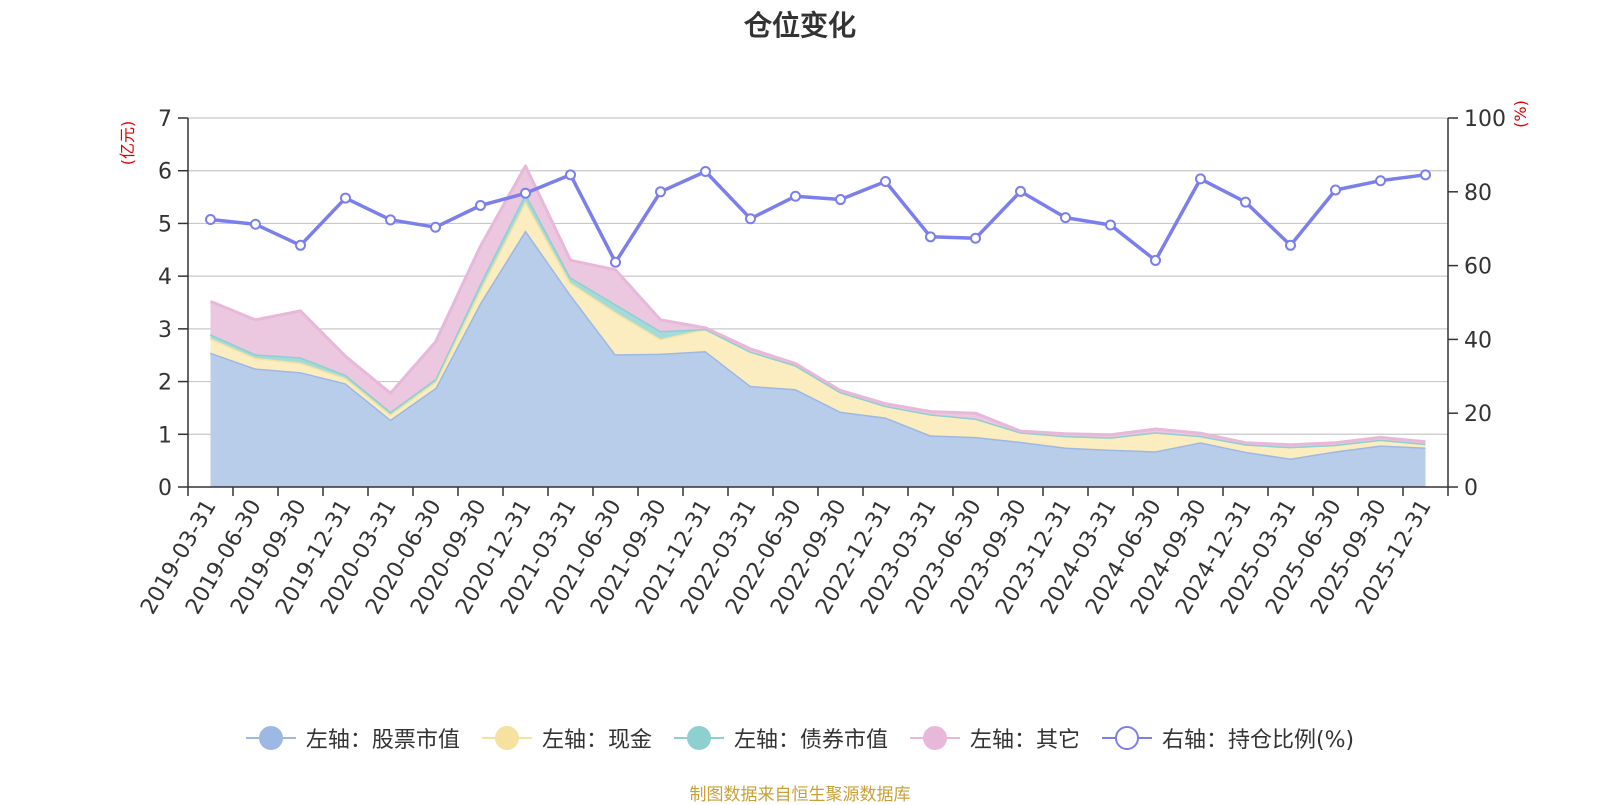 The height and width of the screenshot is (805, 1600). What do you see at coordinates (800, 795) in the screenshot?
I see `source-note: 制图数据来自恒生聚源数据库` at bounding box center [800, 795].